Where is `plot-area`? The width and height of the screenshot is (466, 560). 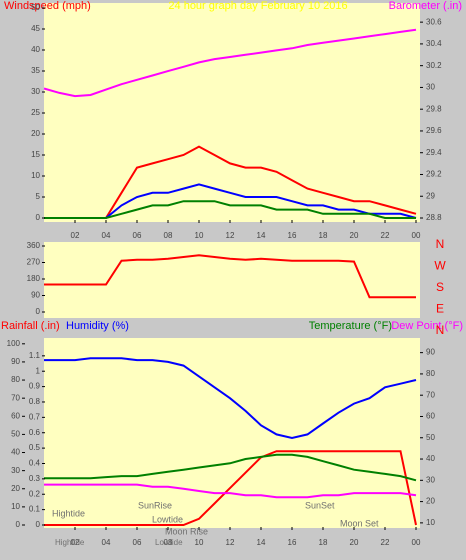 plot-area is located at coordinates (232, 280).